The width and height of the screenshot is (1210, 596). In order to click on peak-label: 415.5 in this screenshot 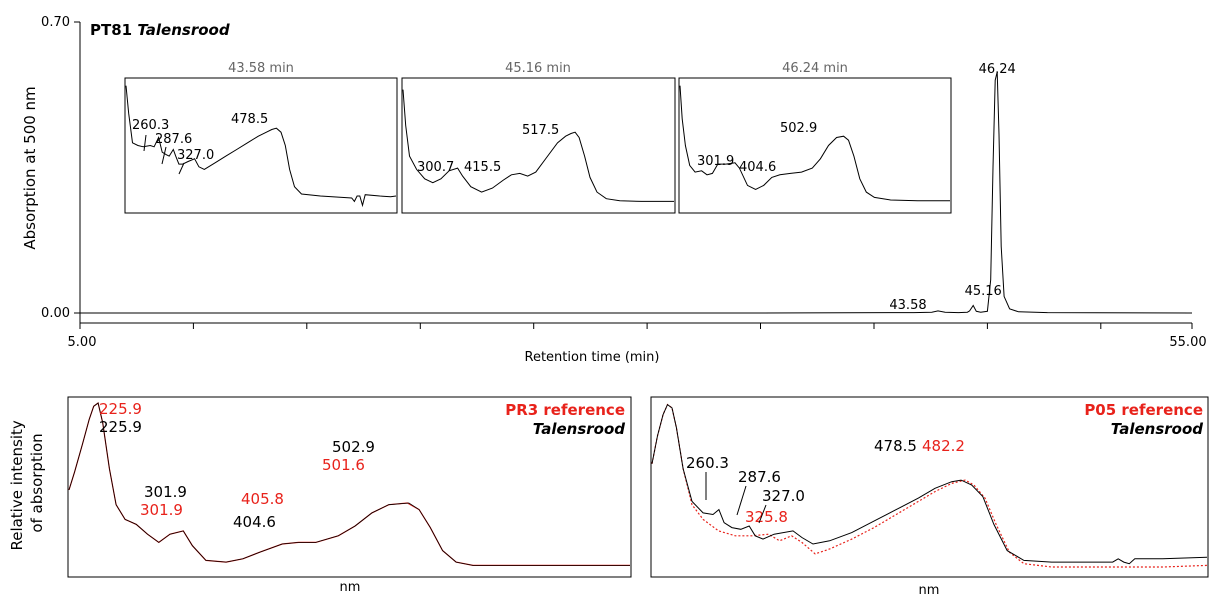, I will do `click(482, 167)`.